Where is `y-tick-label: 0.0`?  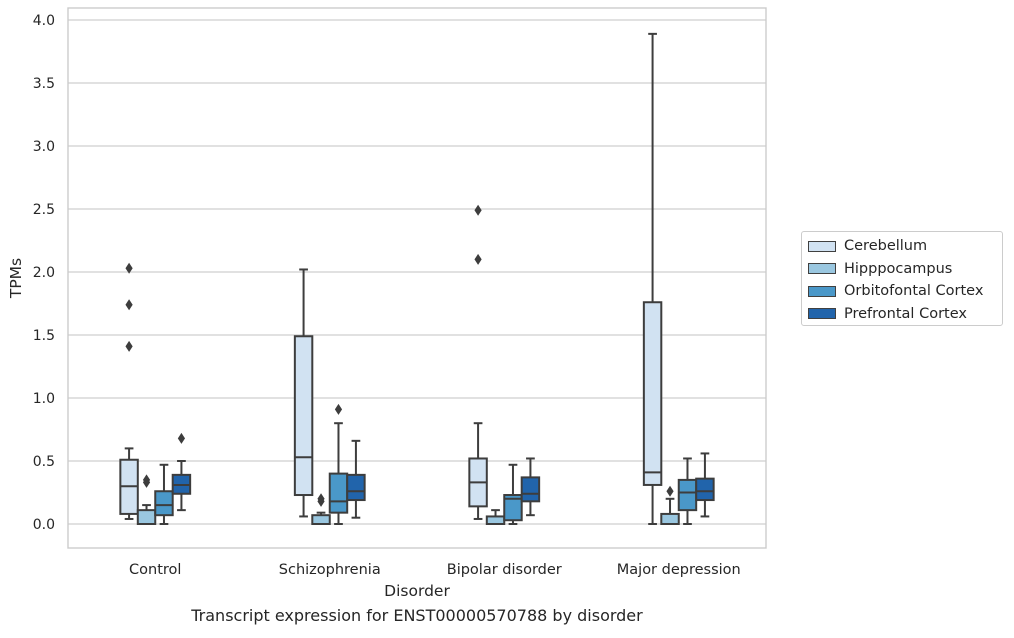 y-tick-label: 0.0 is located at coordinates (44, 525).